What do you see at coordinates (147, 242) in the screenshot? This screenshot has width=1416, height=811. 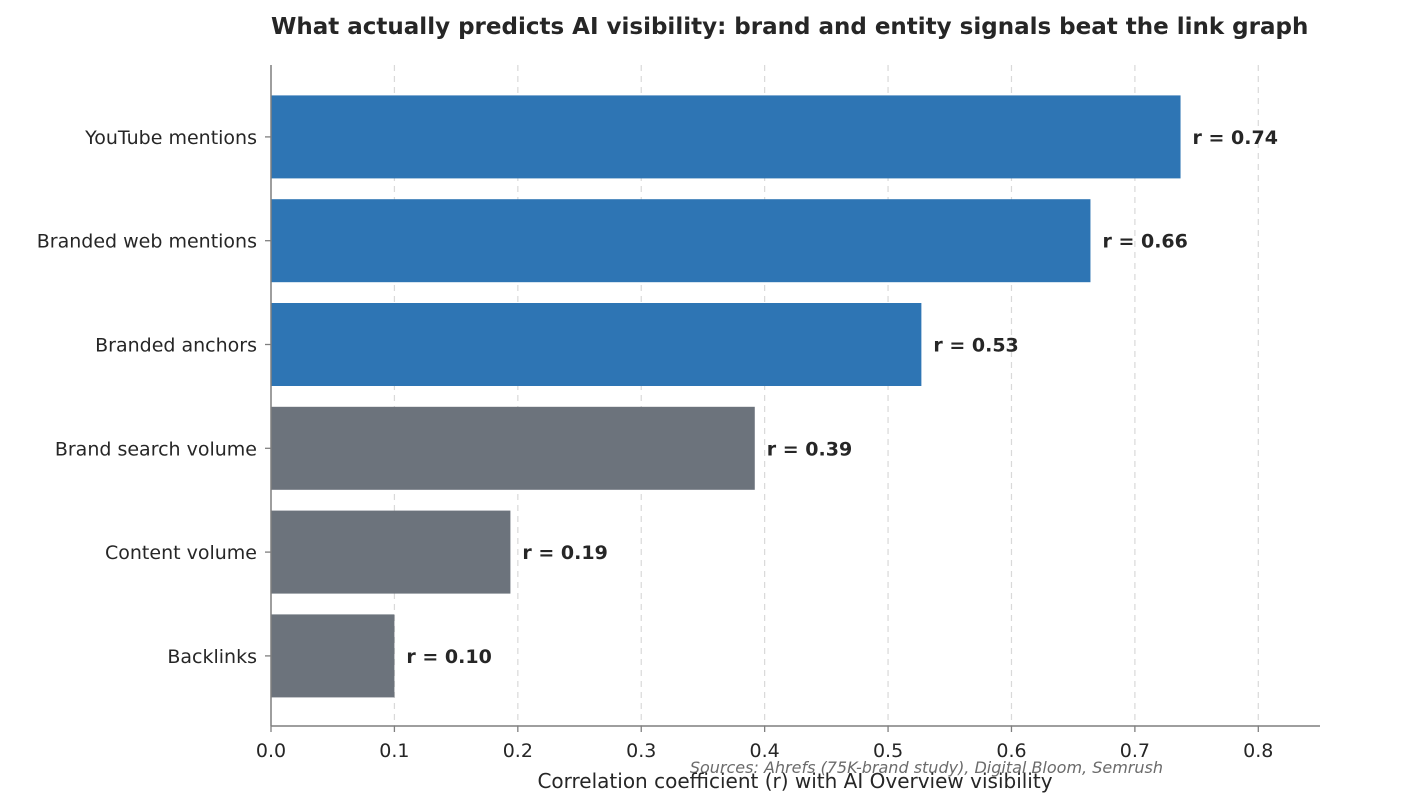 I see `y-tick-label: Branded web mentions` at bounding box center [147, 242].